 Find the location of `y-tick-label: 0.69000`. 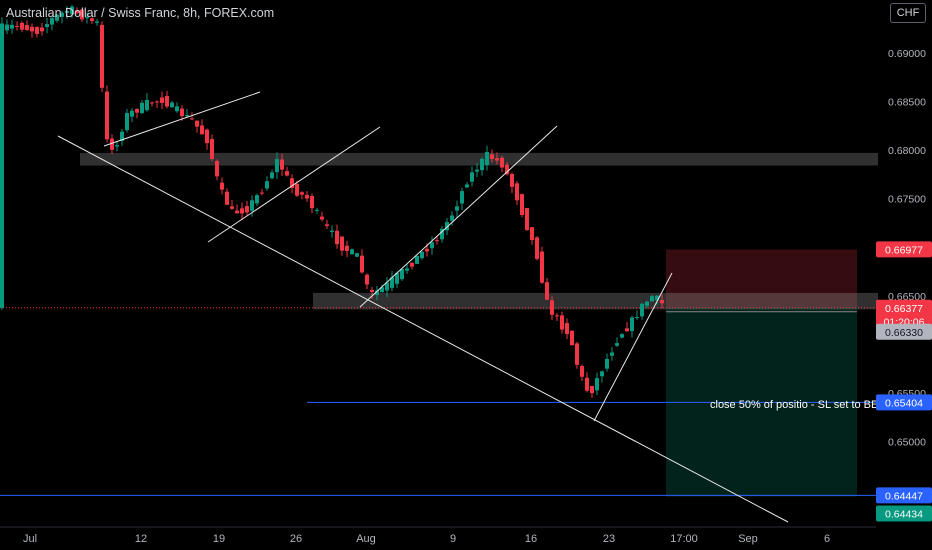

y-tick-label: 0.69000 is located at coordinates (907, 54).